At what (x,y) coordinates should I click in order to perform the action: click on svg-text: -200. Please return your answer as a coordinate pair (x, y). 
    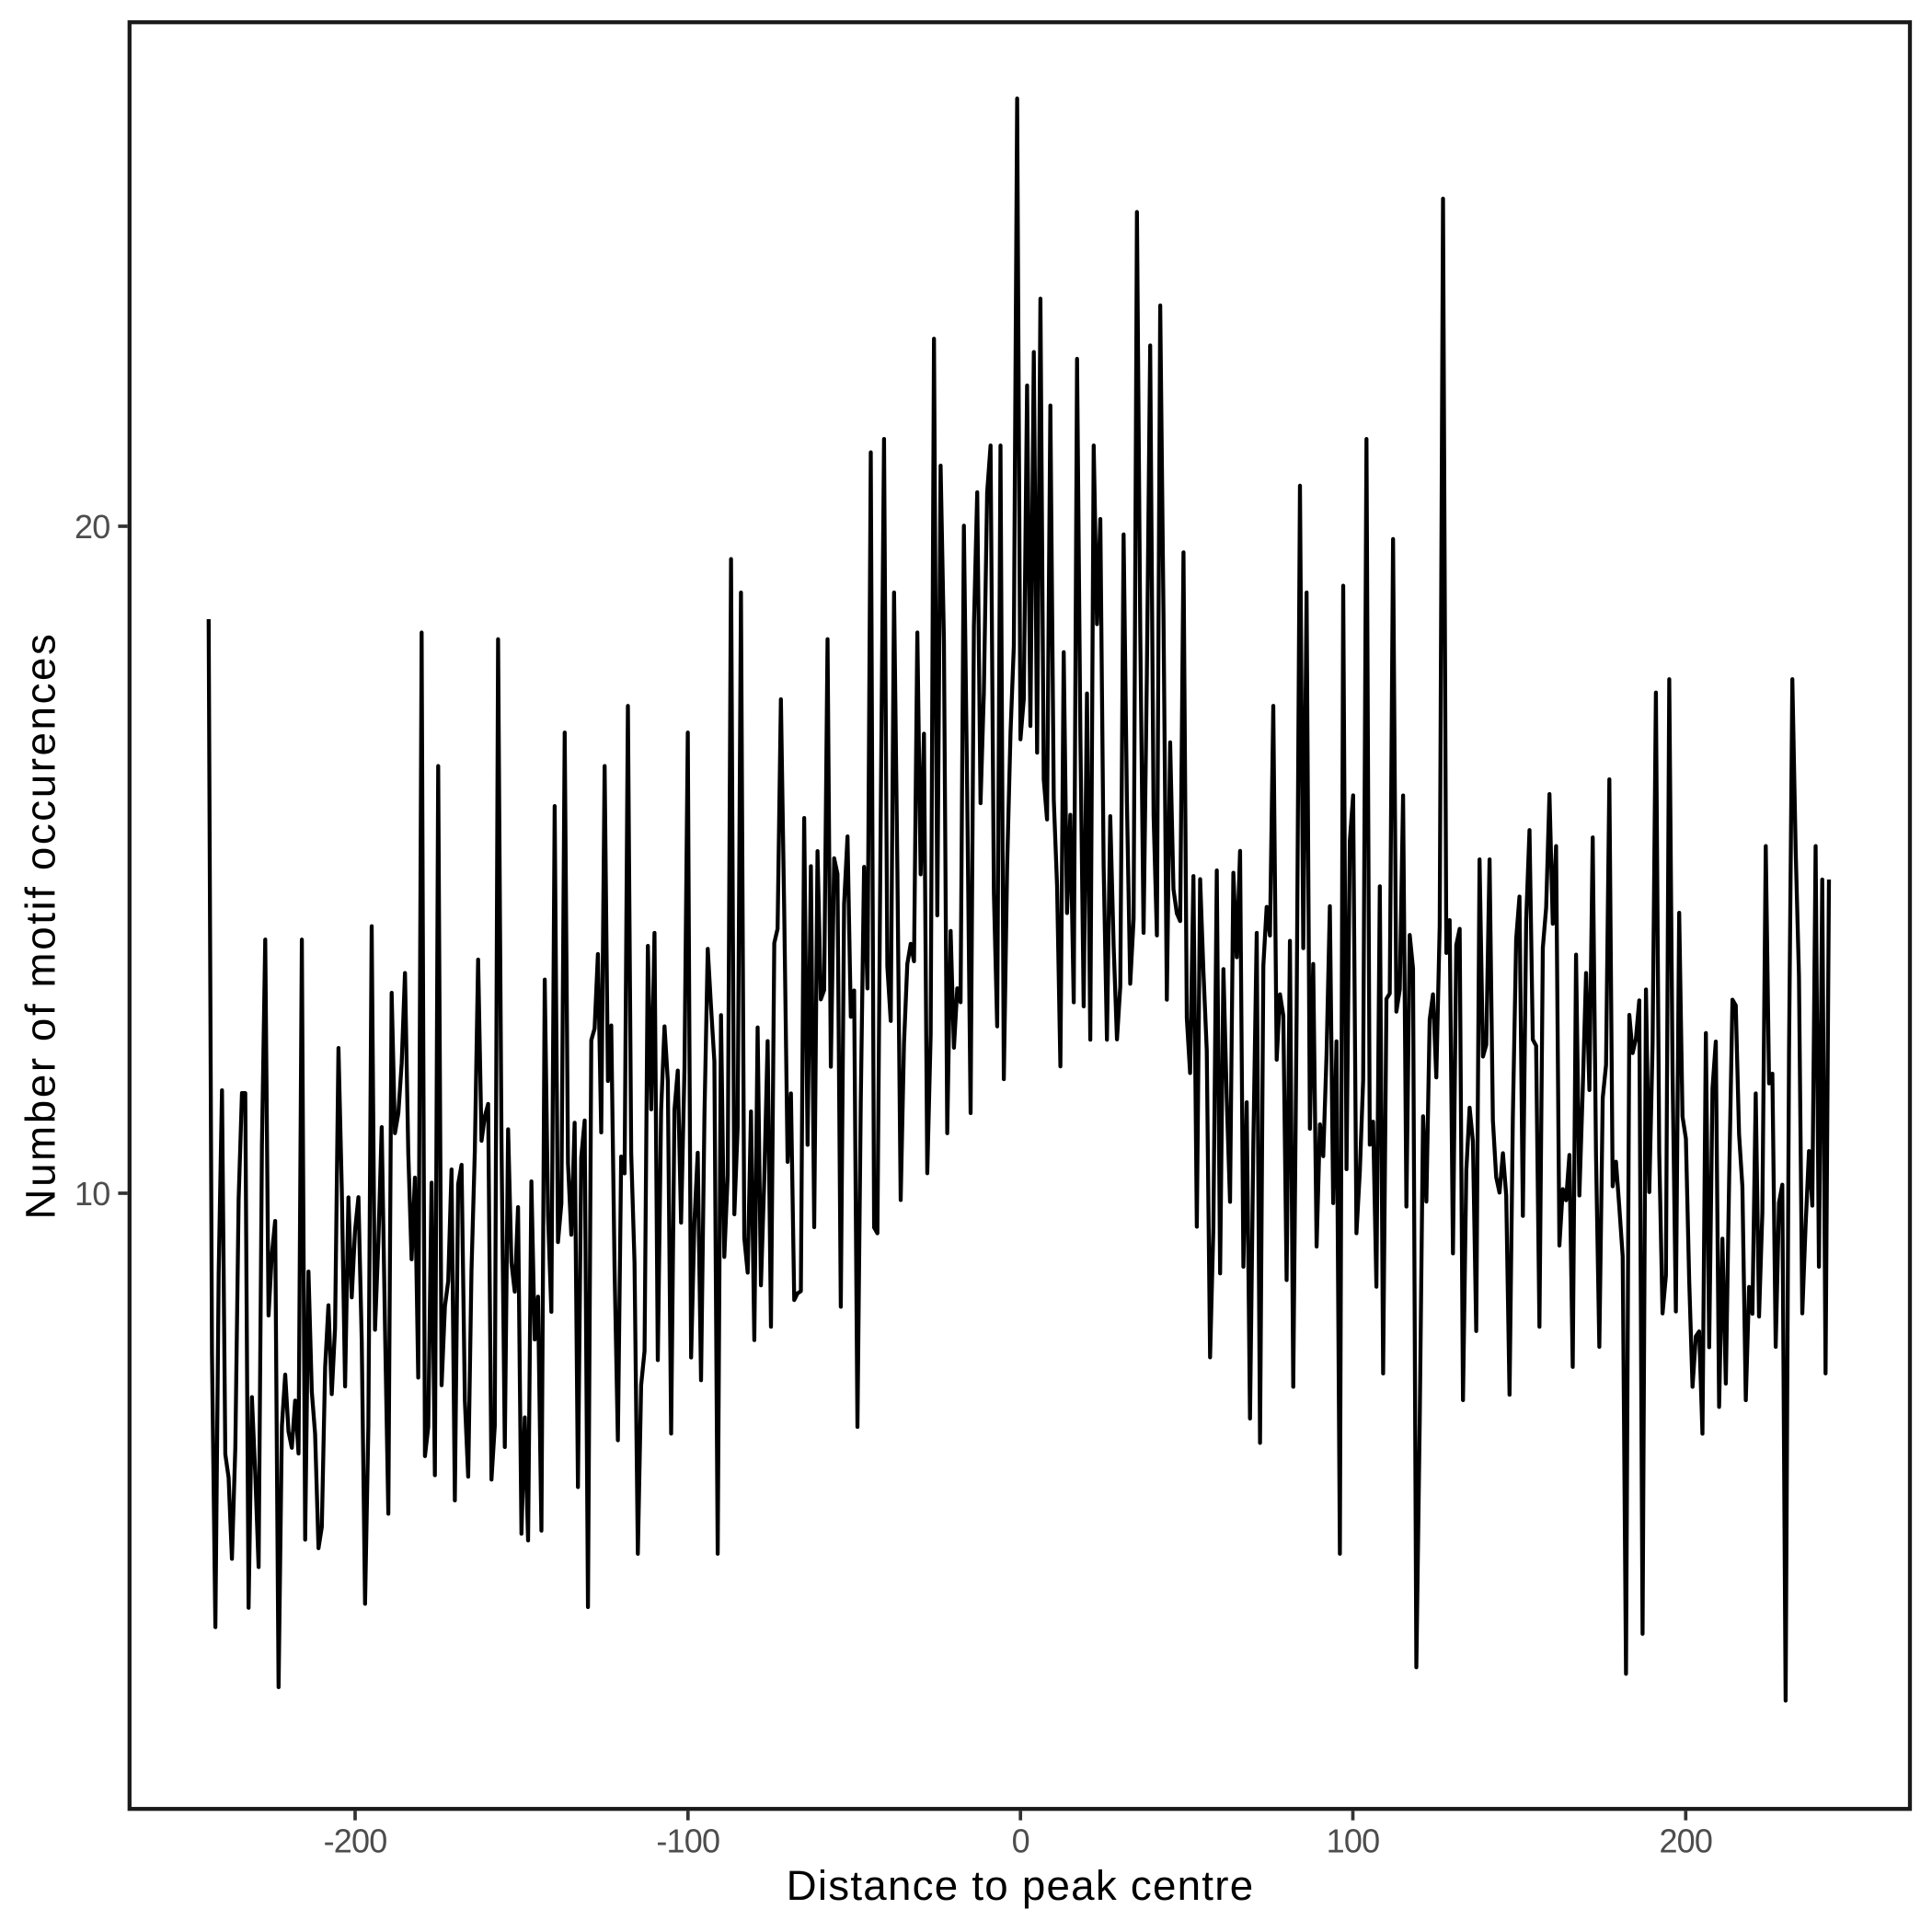
    Looking at the image, I should click on (355, 1841).